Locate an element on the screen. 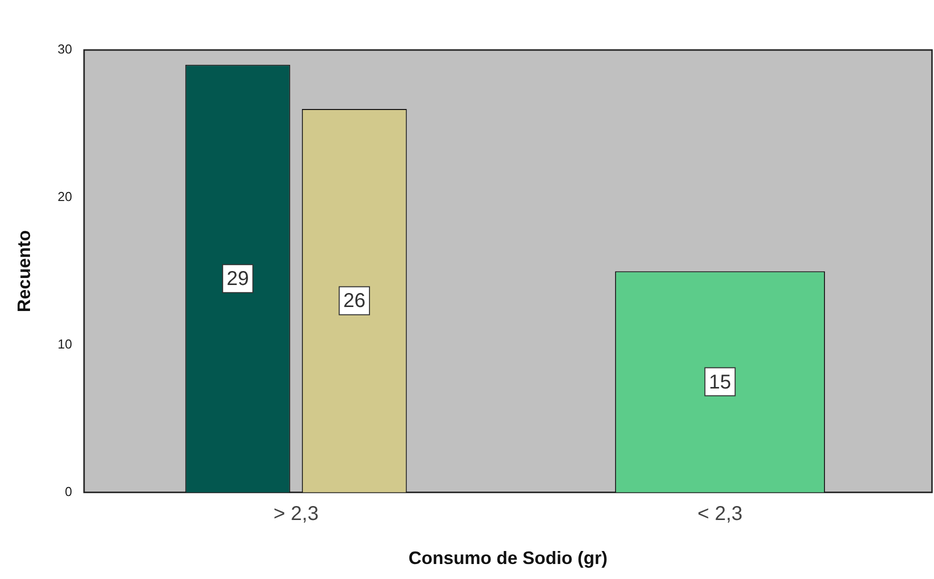  x-tick-label: > 2,3 is located at coordinates (296, 513).